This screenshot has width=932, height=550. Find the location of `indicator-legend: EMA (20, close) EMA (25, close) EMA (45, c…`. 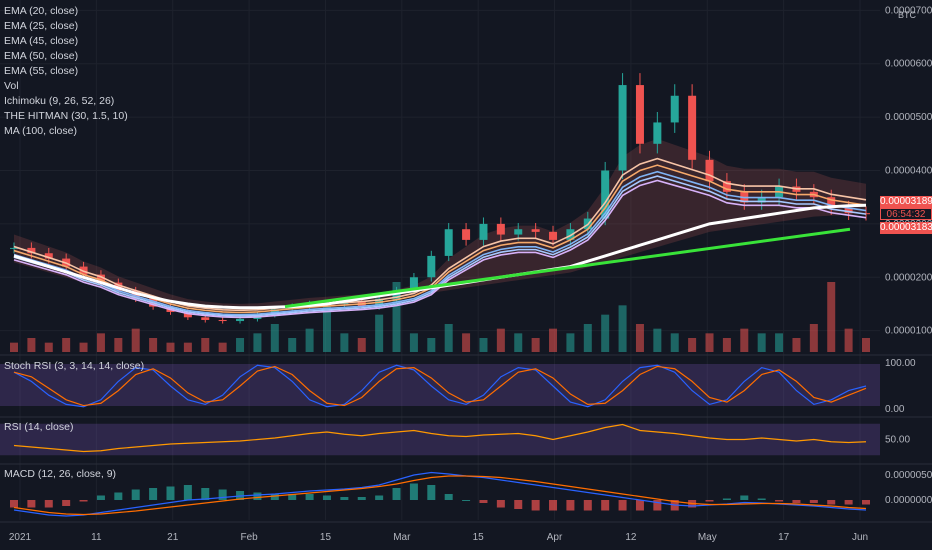

indicator-legend: EMA (20, close) EMA (25, close) EMA (45, c… is located at coordinates (66, 71).